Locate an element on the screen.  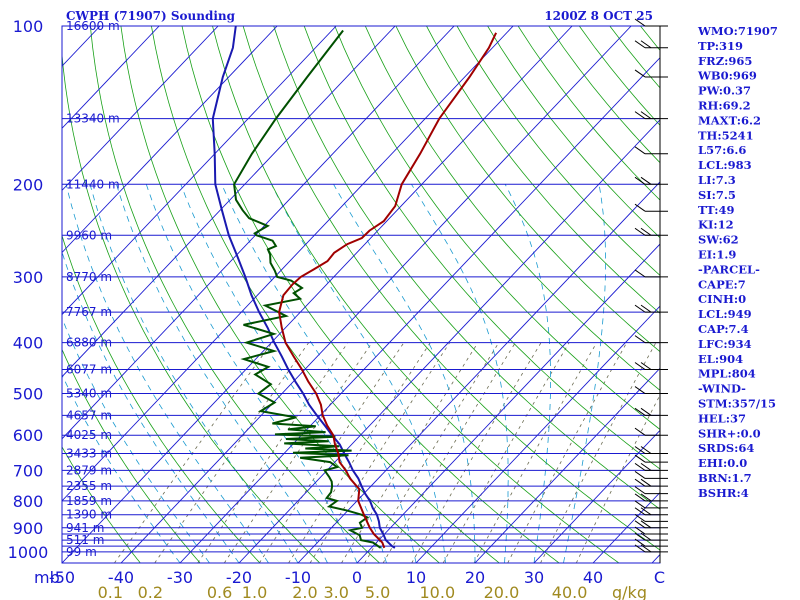
stability-index-row: KI:12 is located at coordinates (716, 225).